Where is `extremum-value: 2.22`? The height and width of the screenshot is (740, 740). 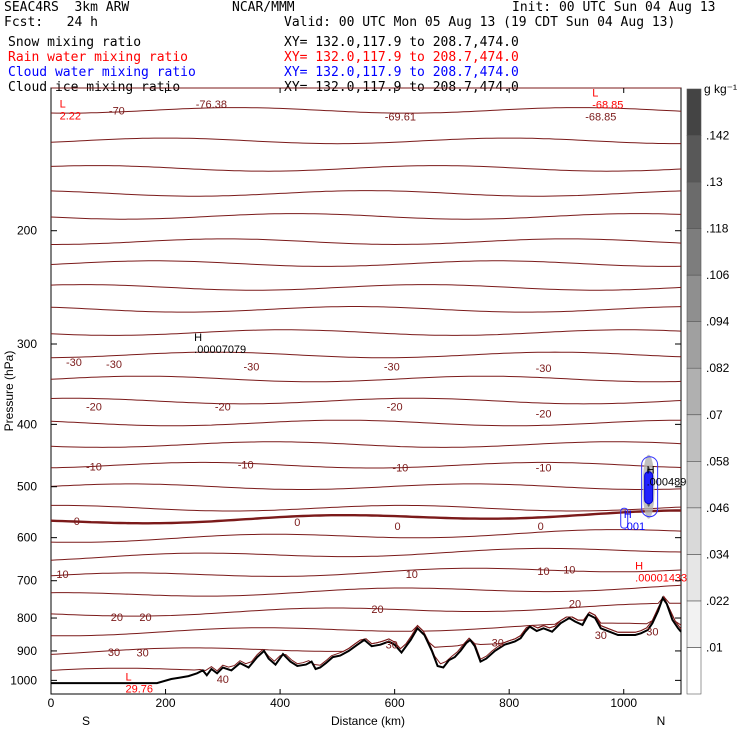 extremum-value: 2.22 is located at coordinates (70, 116).